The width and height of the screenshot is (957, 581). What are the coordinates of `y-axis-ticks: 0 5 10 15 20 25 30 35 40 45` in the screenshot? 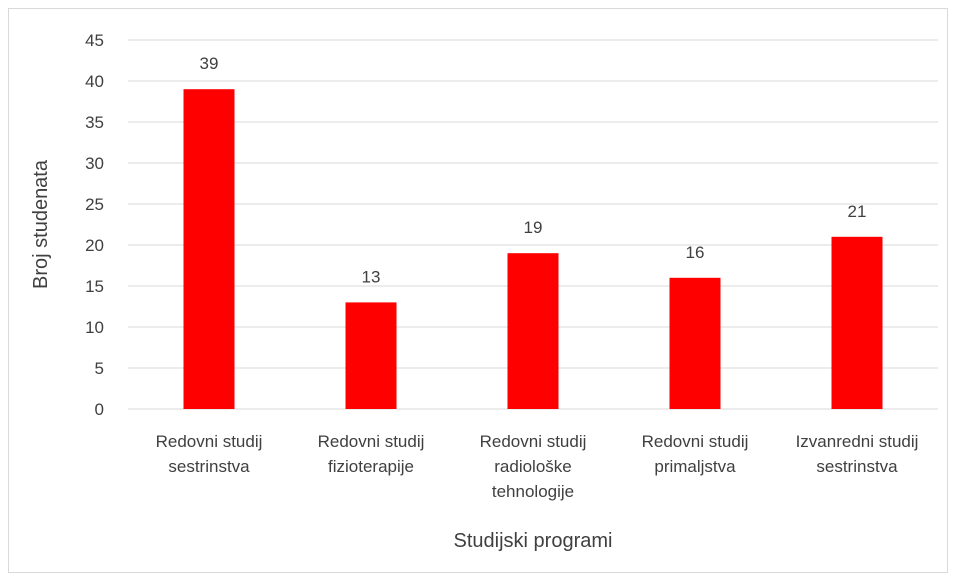 It's located at (94, 225).